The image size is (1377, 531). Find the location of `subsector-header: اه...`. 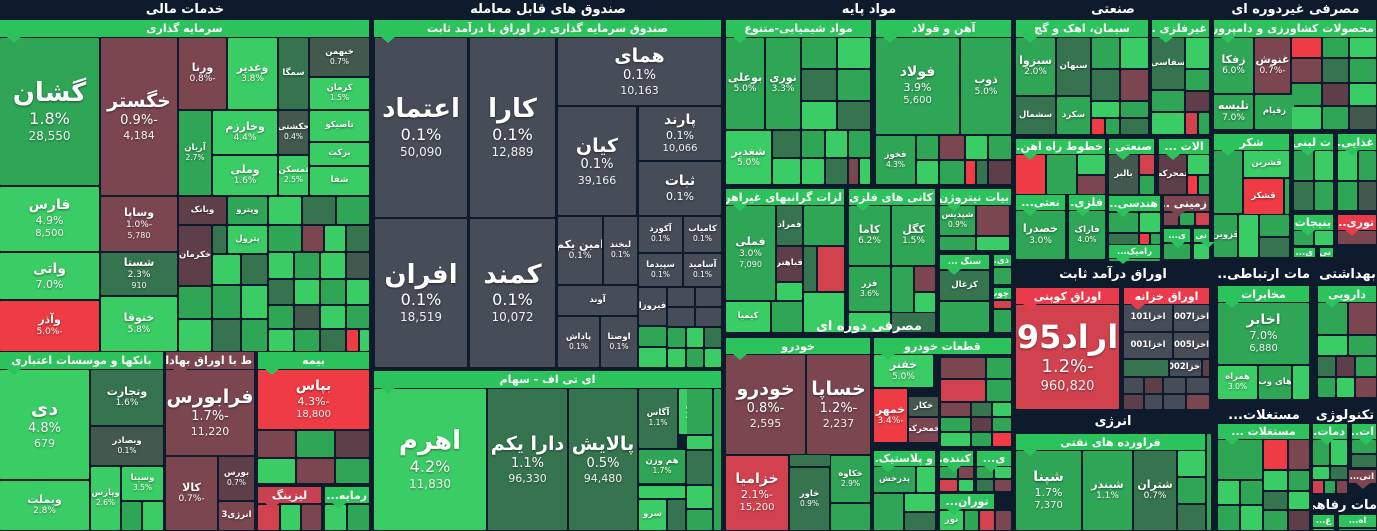

subsector-header: اه... is located at coordinates (1357, 521).